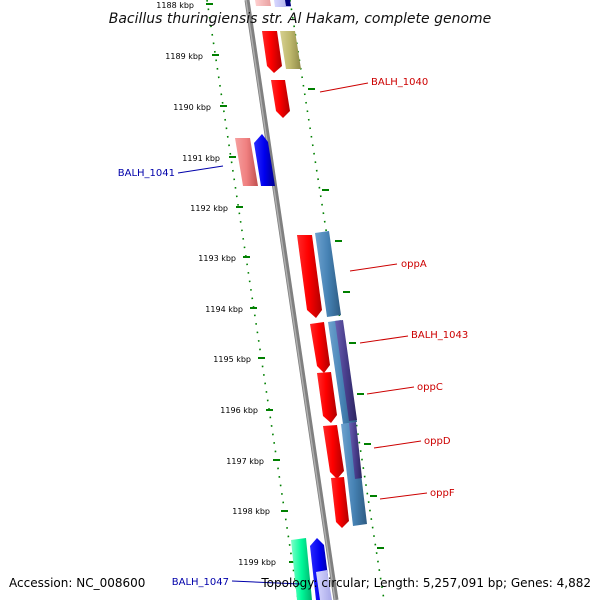 The width and height of the screenshot is (600, 600). Describe the element at coordinates (442, 493) in the screenshot. I see `gene-label: oppF` at that location.